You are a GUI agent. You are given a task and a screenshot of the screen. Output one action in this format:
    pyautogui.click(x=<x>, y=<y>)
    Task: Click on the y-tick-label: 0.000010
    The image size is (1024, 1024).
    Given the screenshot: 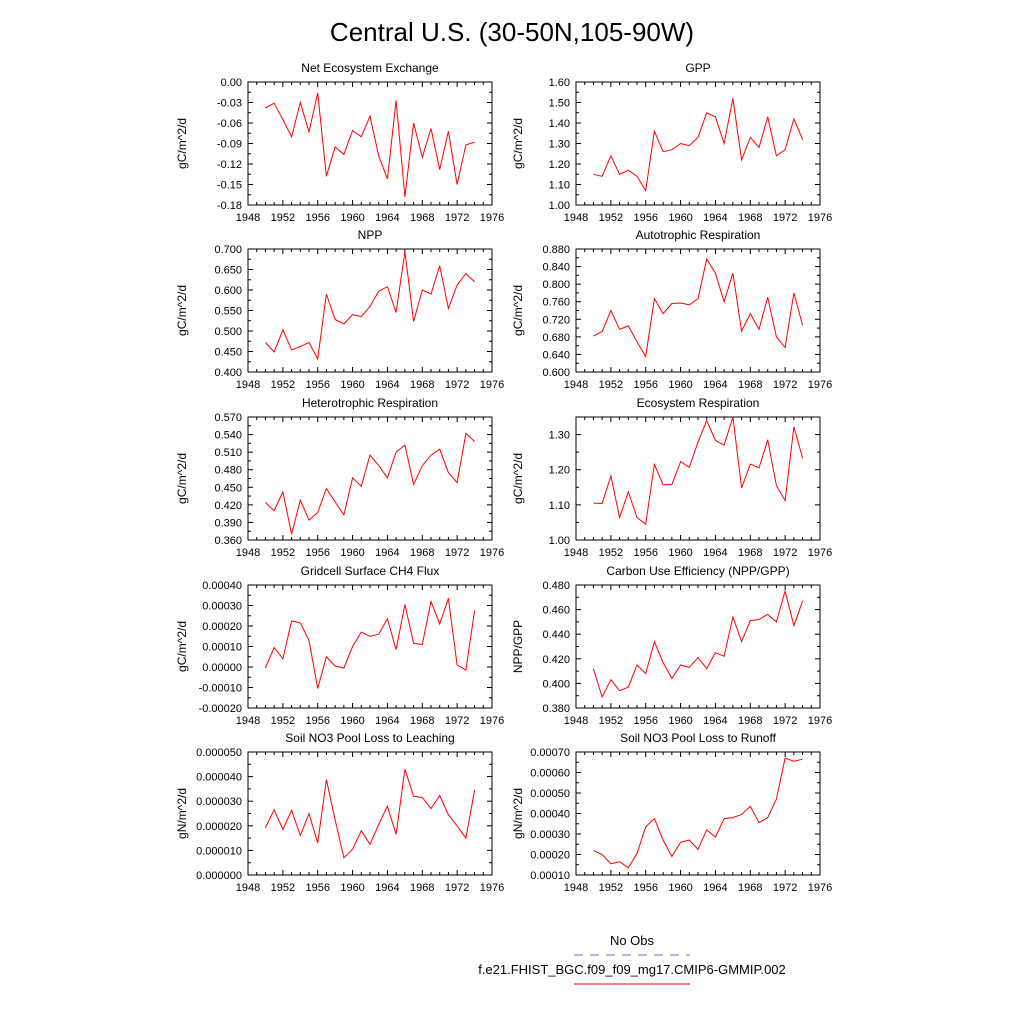 What is the action you would take?
    pyautogui.click(x=219, y=851)
    